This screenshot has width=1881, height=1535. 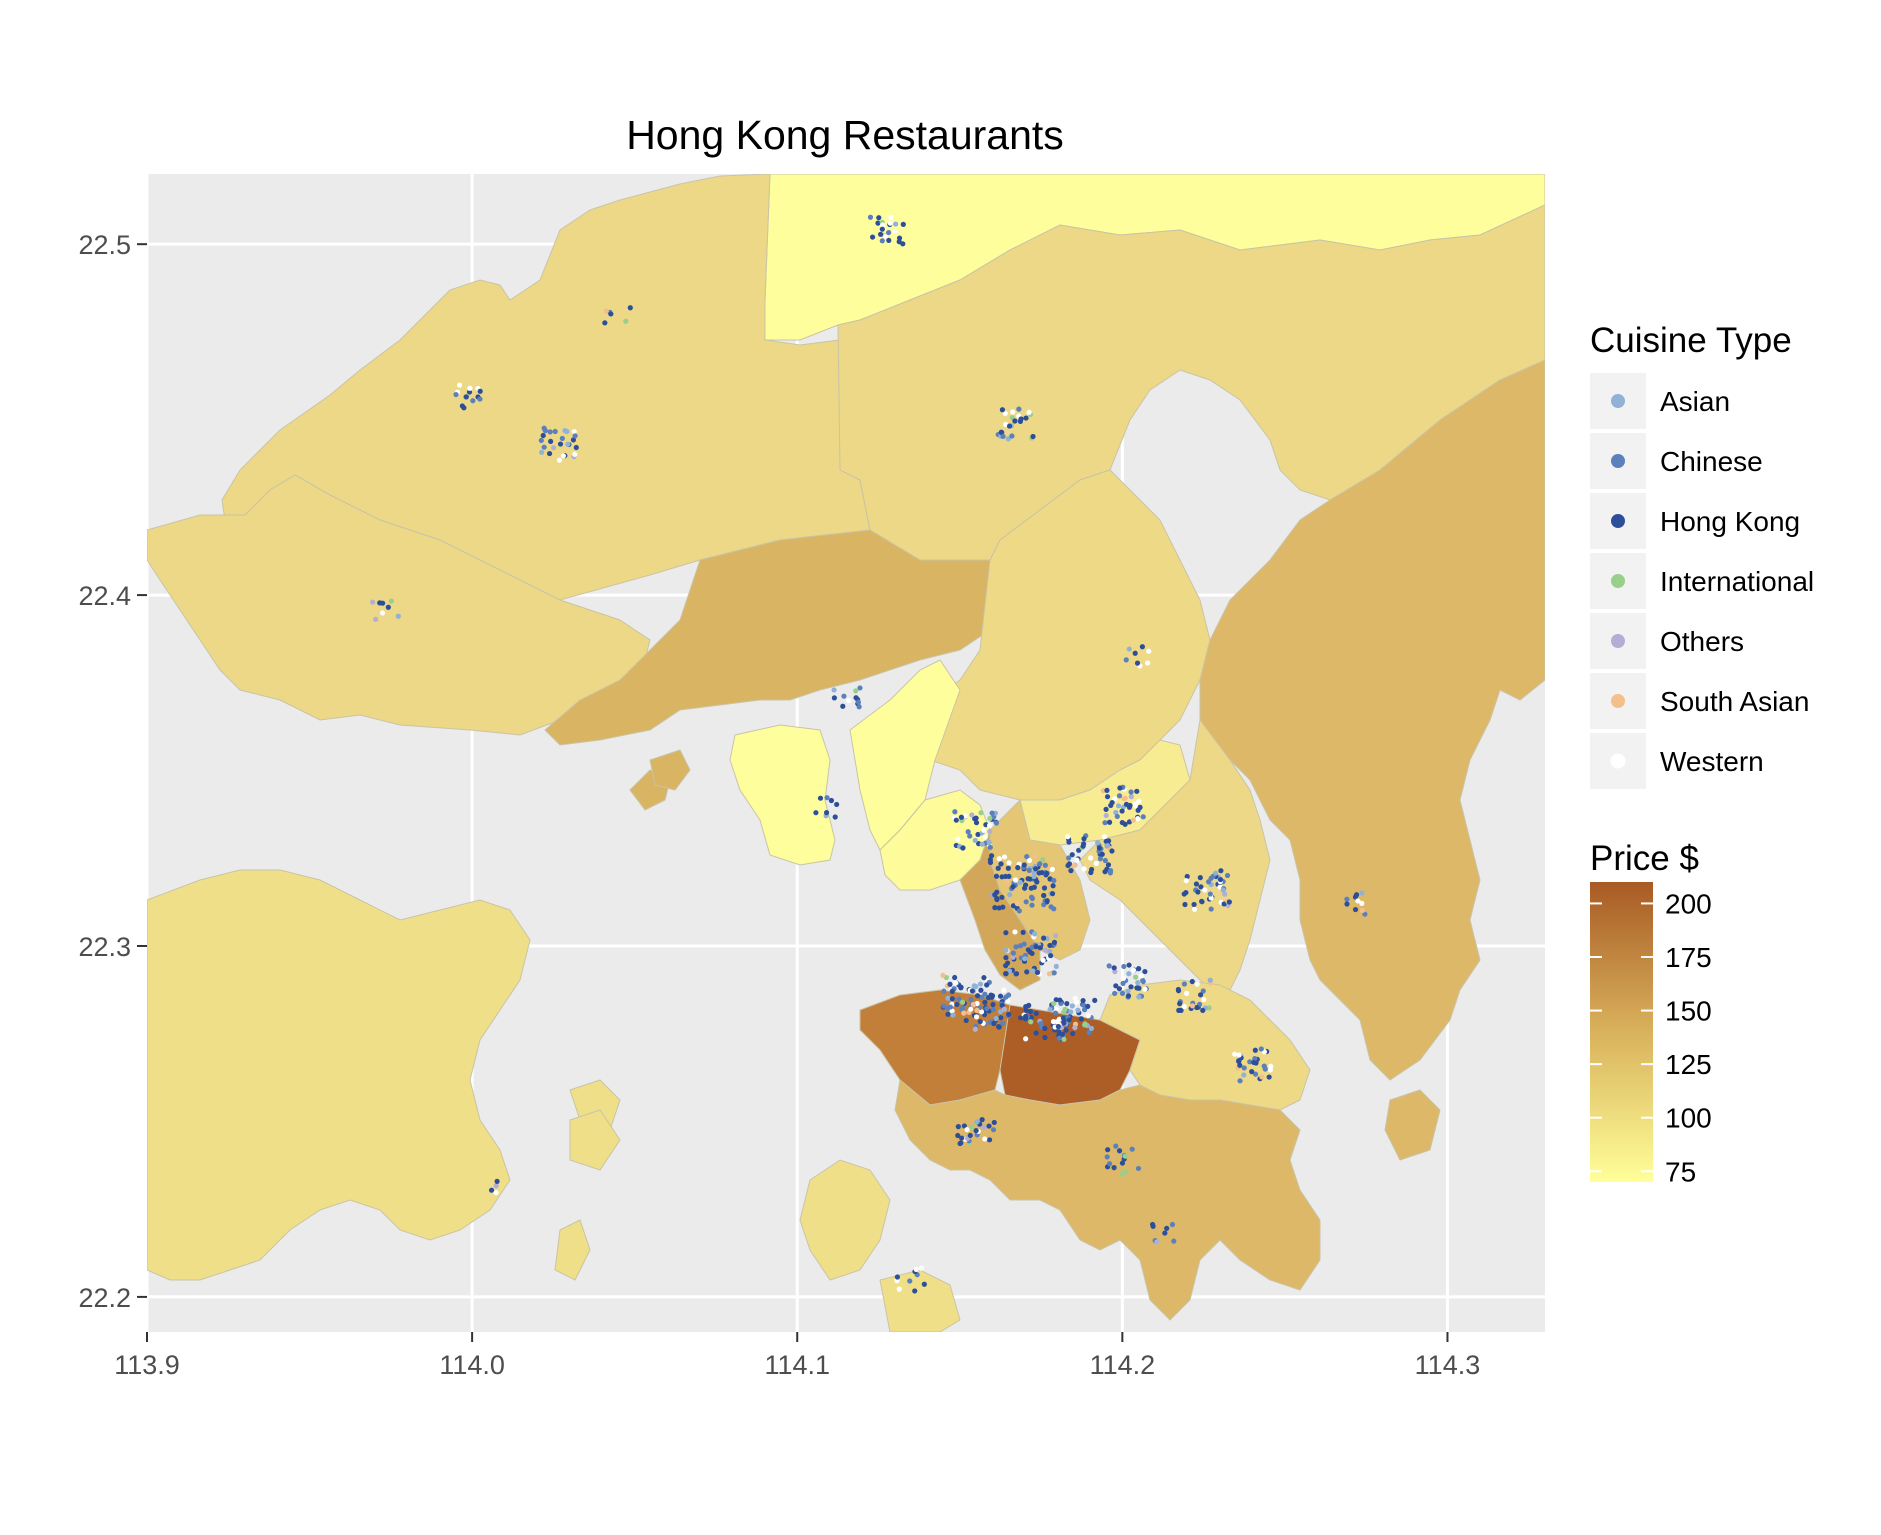 I want to click on district-kwai-tsing-mainland, so click(x=905, y=755).